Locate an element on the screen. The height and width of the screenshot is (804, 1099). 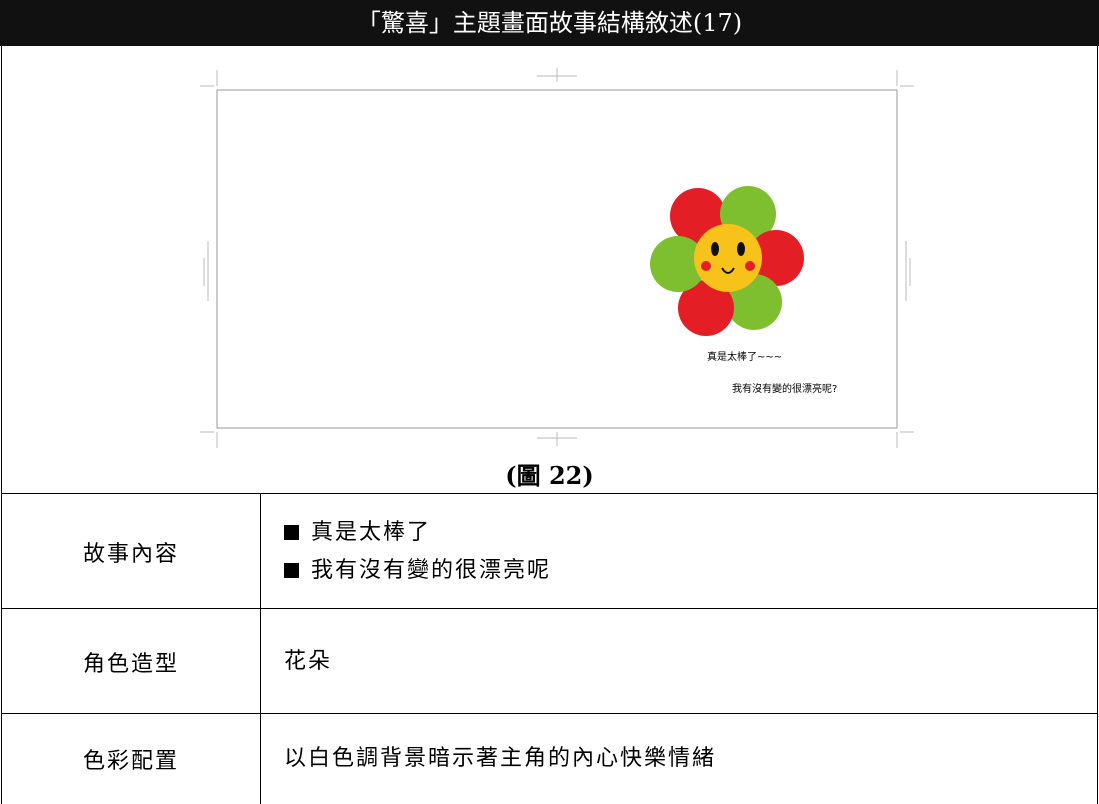
row-label: 色彩配置 is located at coordinates (131, 759).